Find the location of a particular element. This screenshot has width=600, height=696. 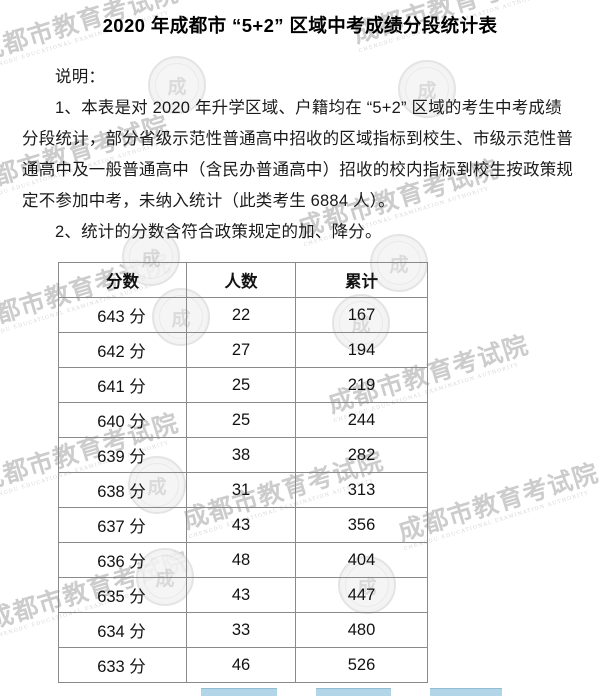

table-row: 637 分 43 356 is located at coordinates (243, 525).